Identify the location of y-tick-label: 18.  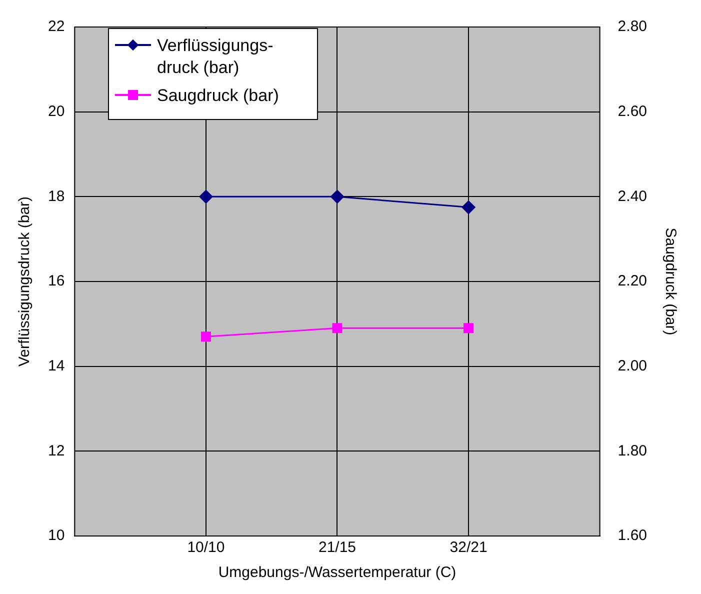
(56, 196).